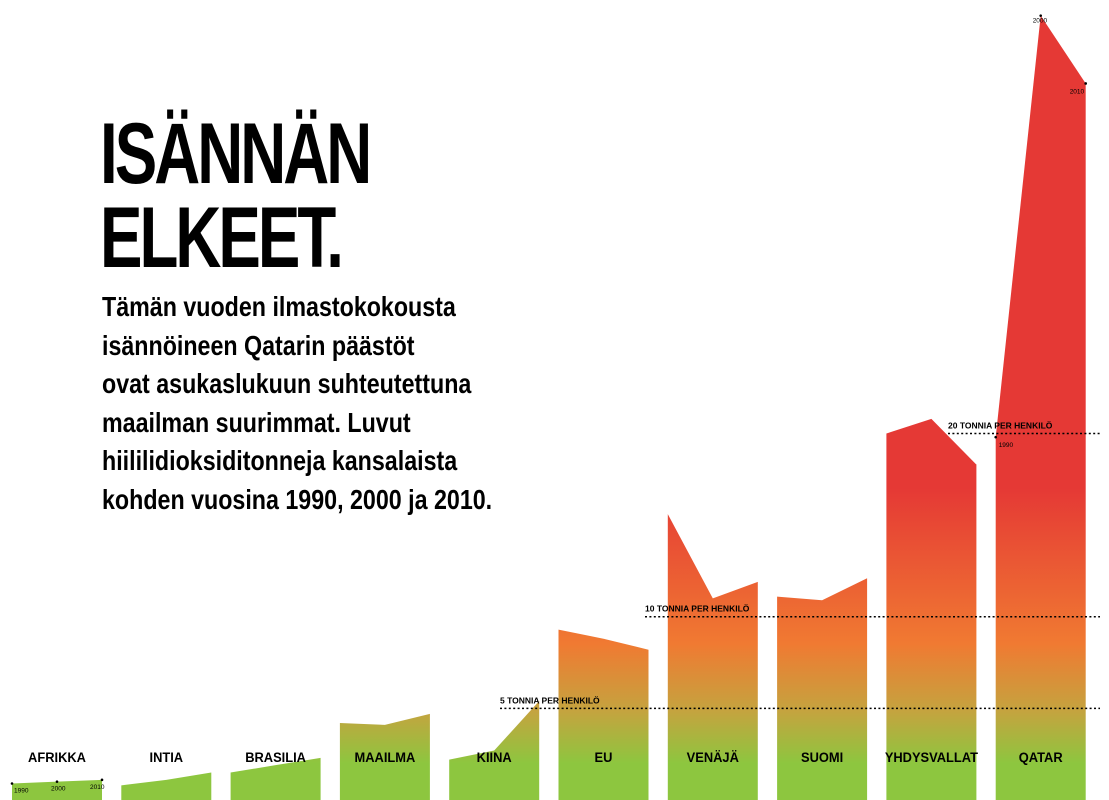 The width and height of the screenshot is (1109, 800). Describe the element at coordinates (166, 758) in the screenshot. I see `category-label: INTIA` at that location.